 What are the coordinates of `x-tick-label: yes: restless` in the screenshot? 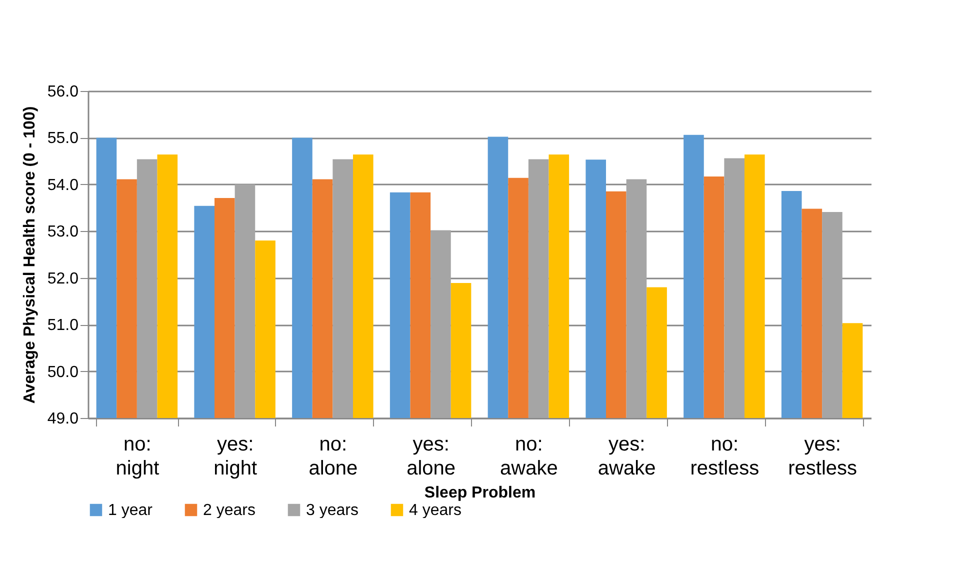 It's located at (823, 457).